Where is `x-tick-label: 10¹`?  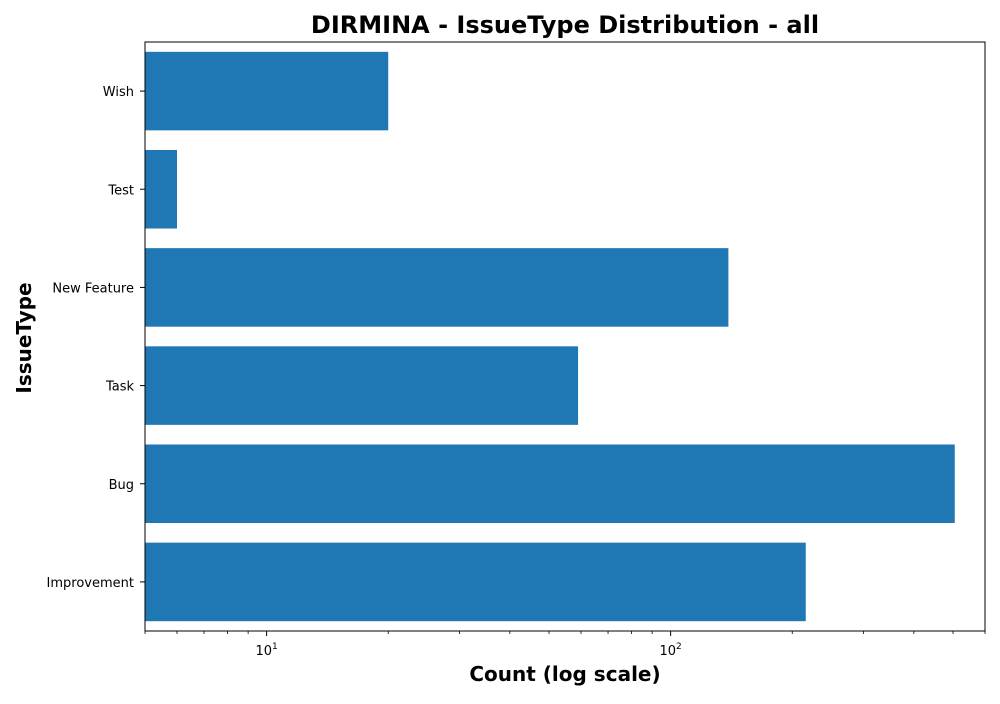
x-tick-label: 10¹ is located at coordinates (266, 650).